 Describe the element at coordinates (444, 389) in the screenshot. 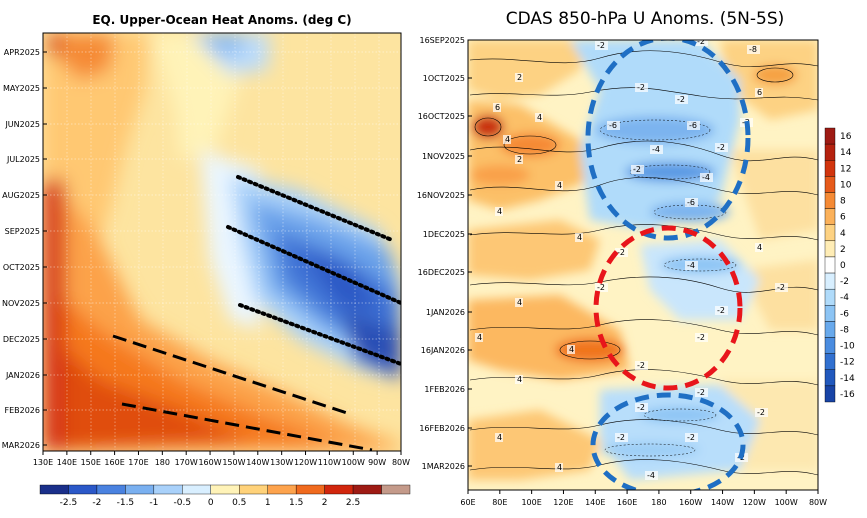

I see `right-y-tick-label: 1FEB2026` at that location.